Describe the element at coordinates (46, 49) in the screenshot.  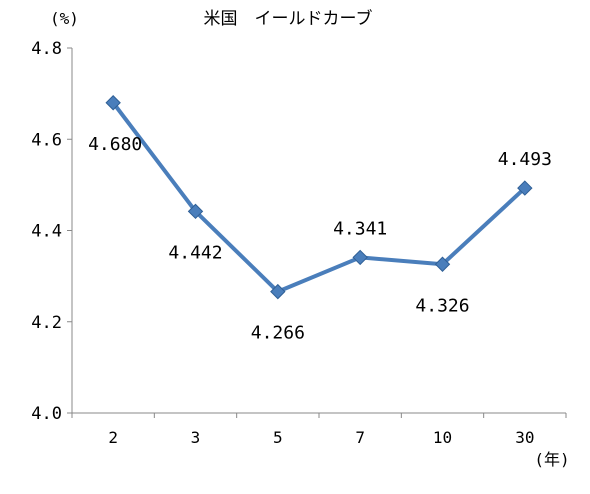
I see `y-tick-label: 4.8` at that location.